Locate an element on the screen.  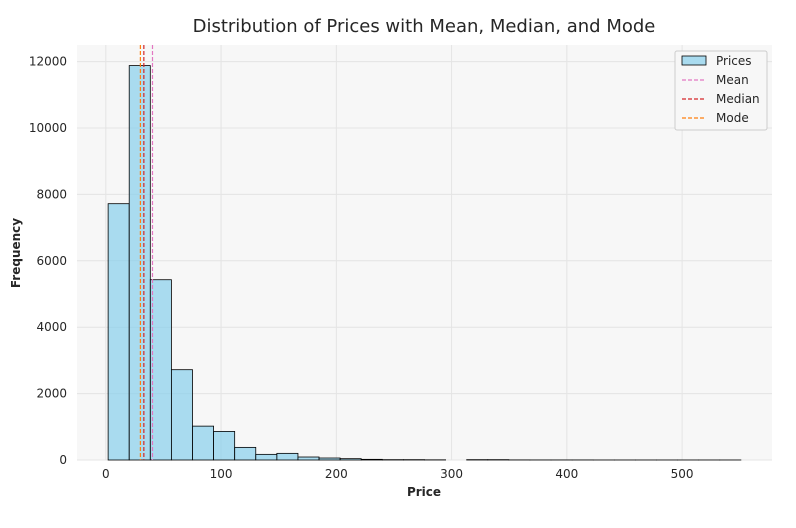
legend-swatch-prices is located at coordinates (694, 60).